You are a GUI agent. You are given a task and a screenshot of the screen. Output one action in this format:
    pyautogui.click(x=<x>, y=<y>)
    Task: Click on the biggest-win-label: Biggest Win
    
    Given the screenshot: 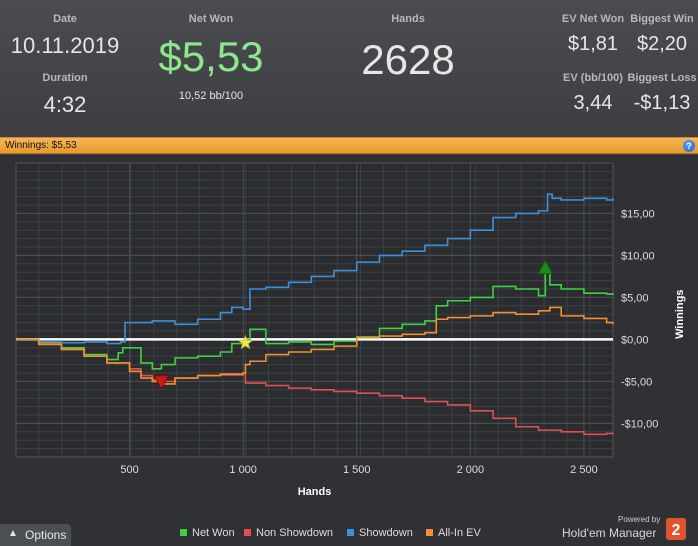 What is the action you would take?
    pyautogui.click(x=662, y=19)
    